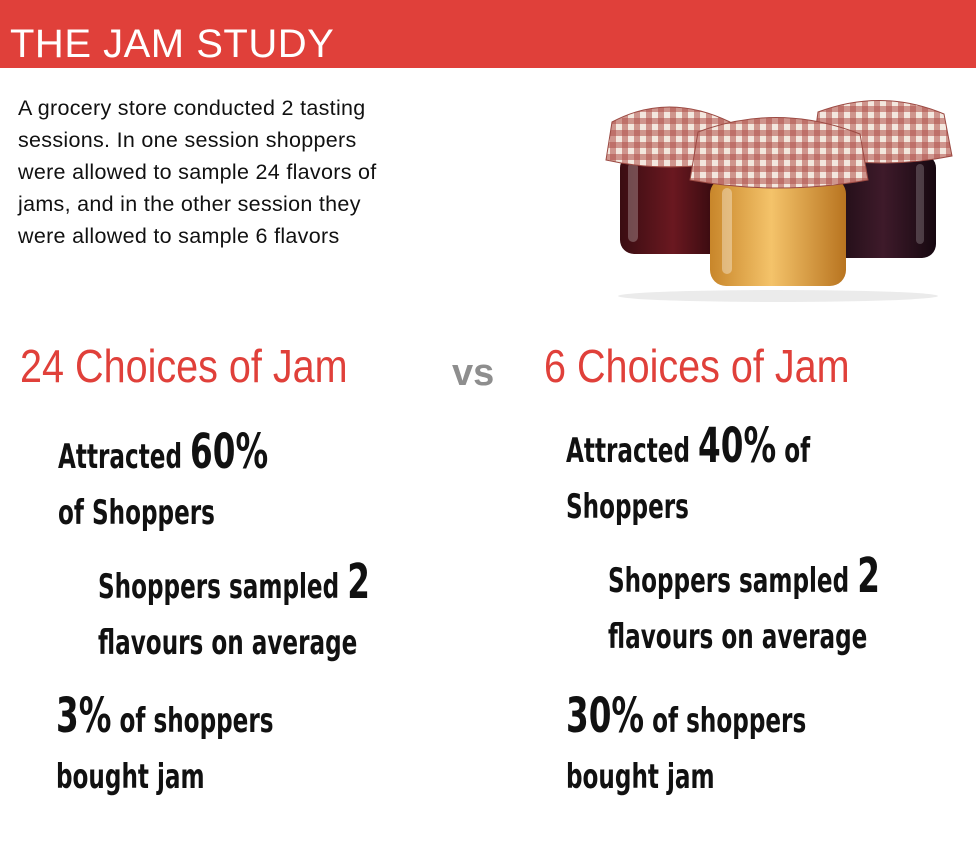  What do you see at coordinates (136, 513) in the screenshot?
I see `stat-label: of Shoppers` at bounding box center [136, 513].